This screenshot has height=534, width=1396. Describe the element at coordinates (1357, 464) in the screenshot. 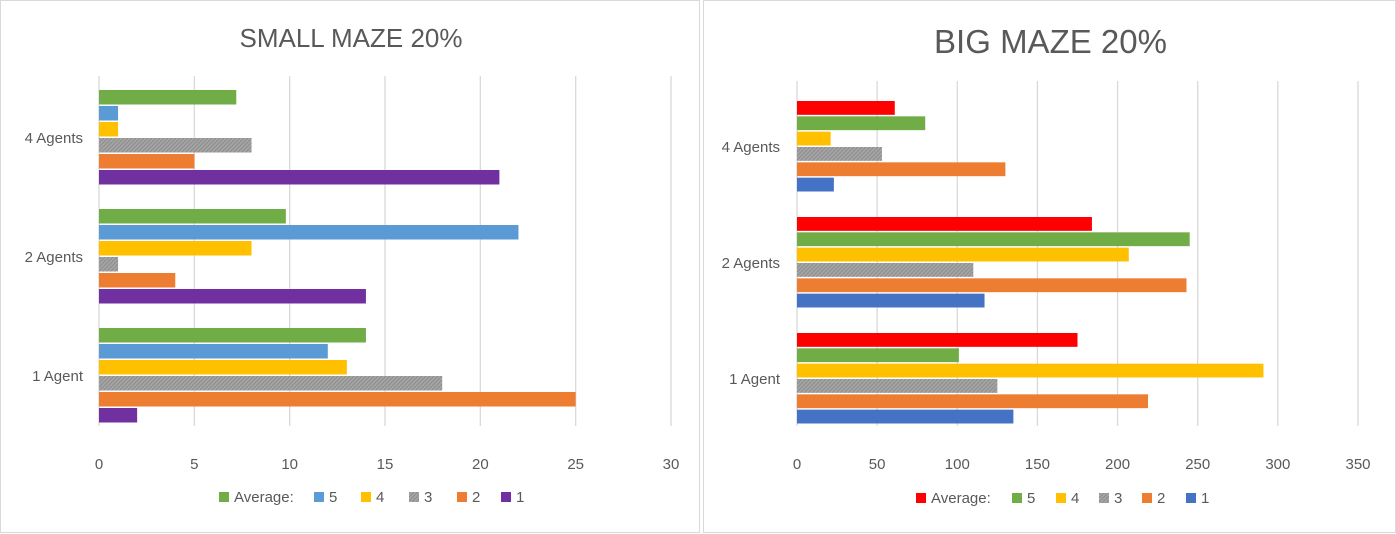

I see `x-tick-label: 350` at that location.